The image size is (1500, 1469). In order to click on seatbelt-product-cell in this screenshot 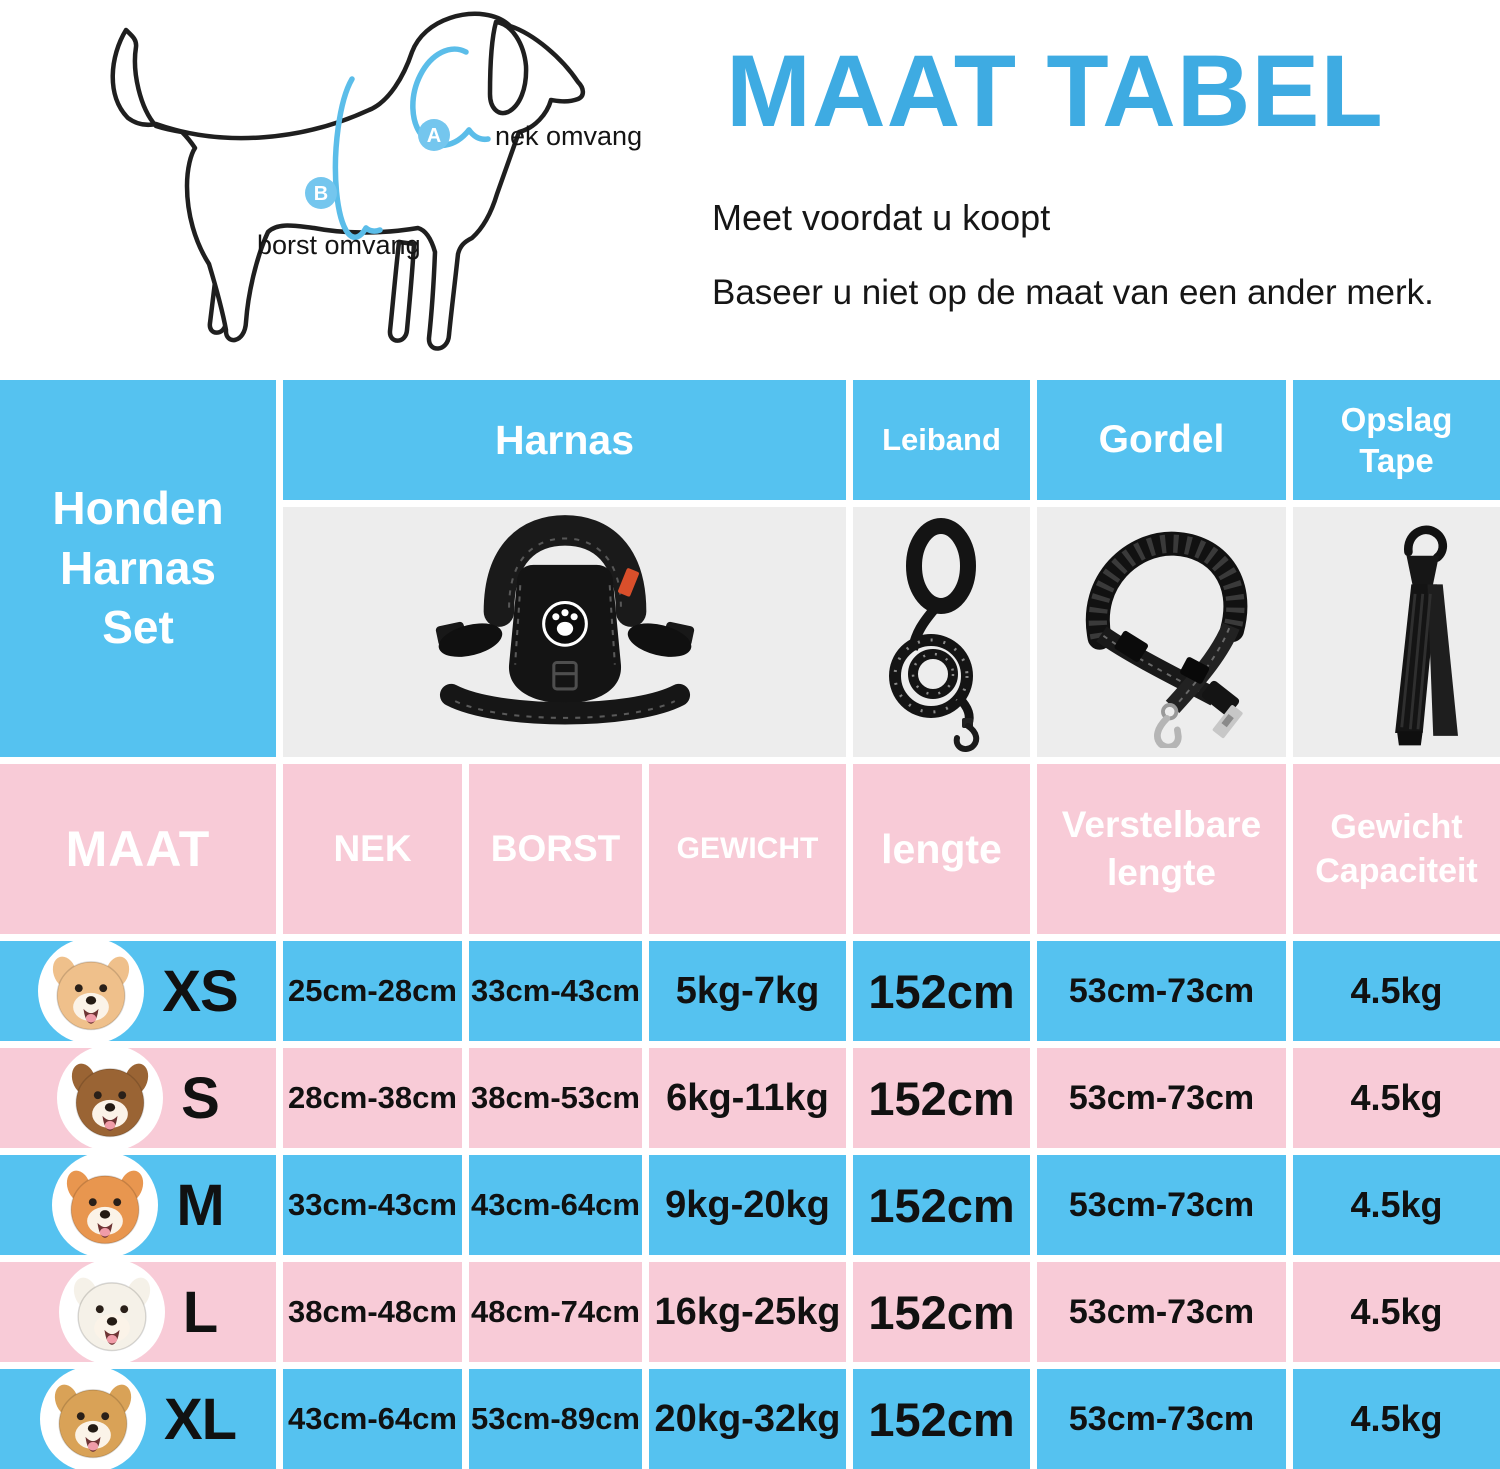, I will do `click(1161, 632)`.